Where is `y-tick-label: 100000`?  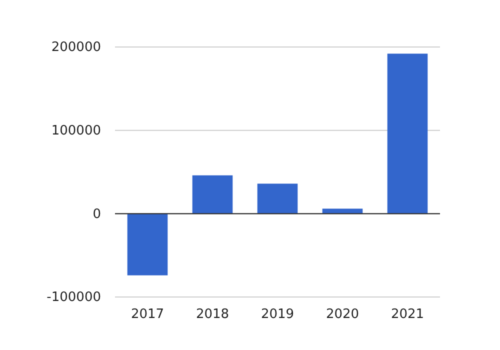
y-tick-label: 100000 is located at coordinates (76, 130).